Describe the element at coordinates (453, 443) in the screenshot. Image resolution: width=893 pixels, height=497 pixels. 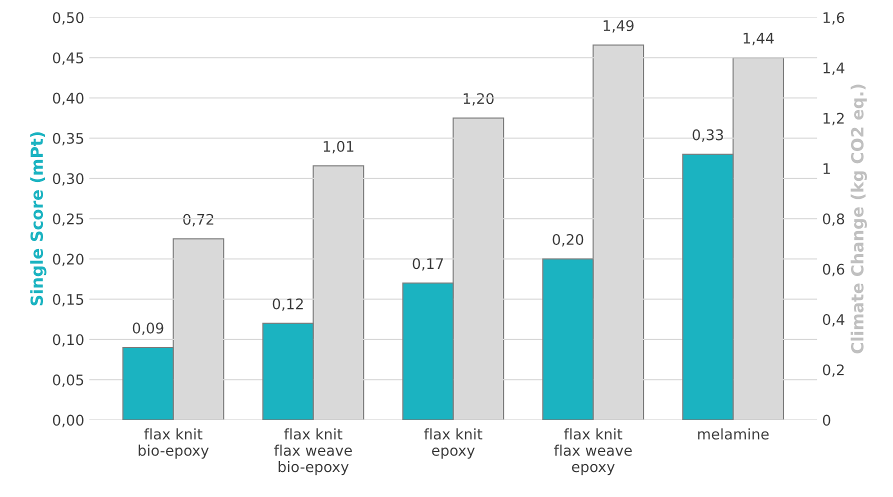
I see `x-tick-label: flax knit epoxy` at that location.